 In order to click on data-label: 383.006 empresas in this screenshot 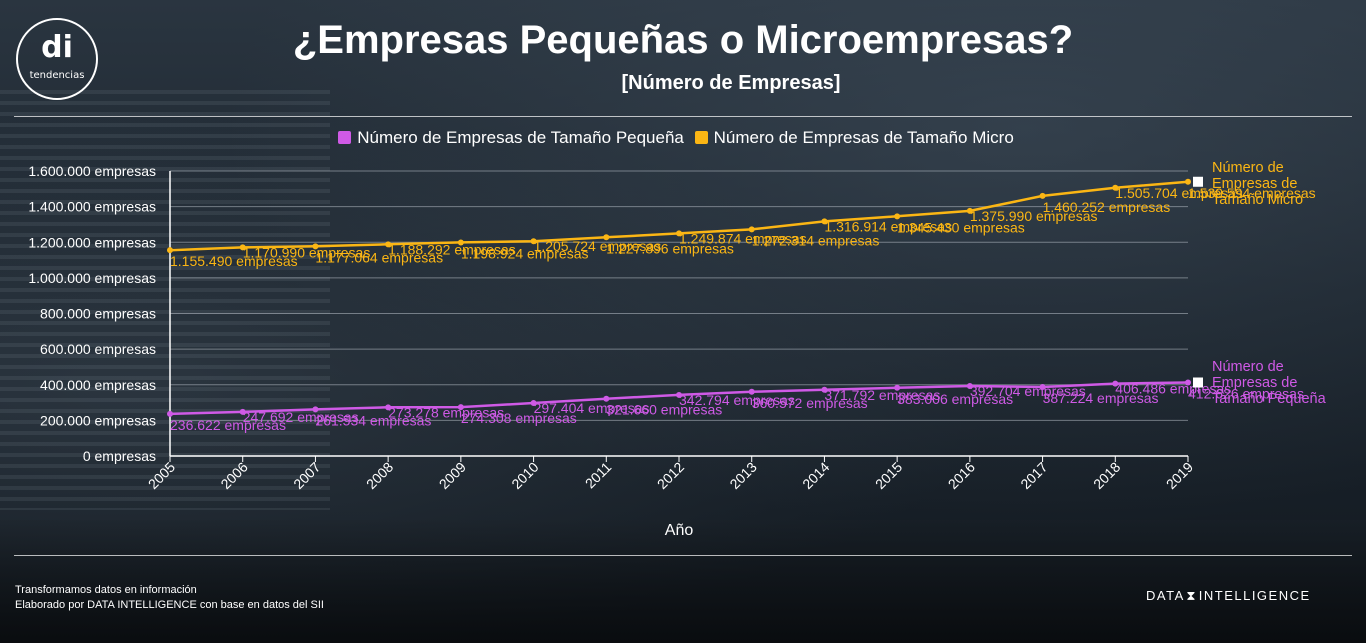, I will do `click(955, 399)`.